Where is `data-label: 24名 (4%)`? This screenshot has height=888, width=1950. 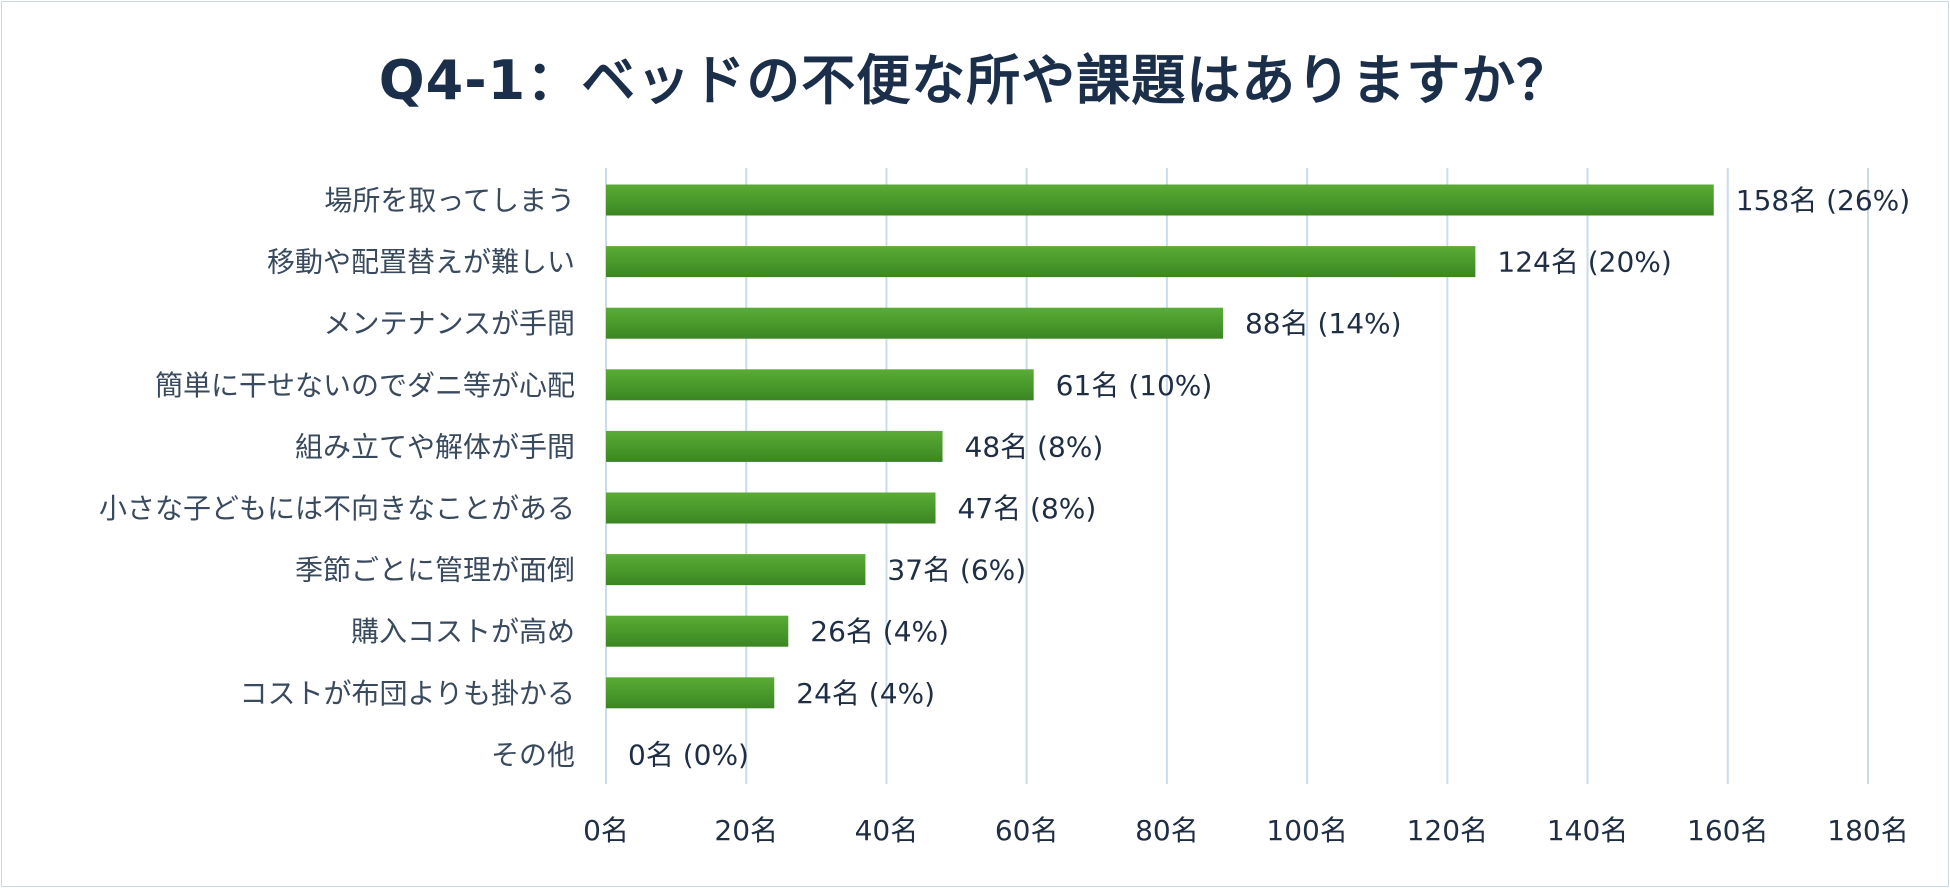
data-label: 24名 (4%) is located at coordinates (865, 693).